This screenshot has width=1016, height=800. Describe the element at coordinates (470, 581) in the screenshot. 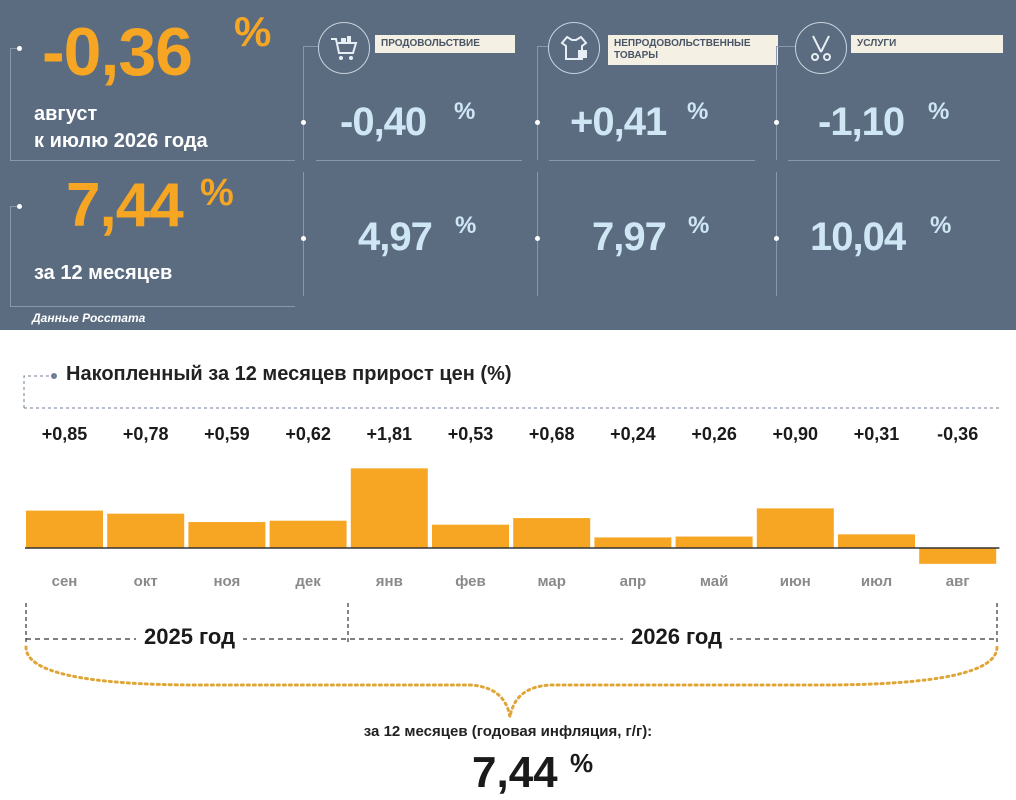

I see `tick-label-фев: фев` at that location.